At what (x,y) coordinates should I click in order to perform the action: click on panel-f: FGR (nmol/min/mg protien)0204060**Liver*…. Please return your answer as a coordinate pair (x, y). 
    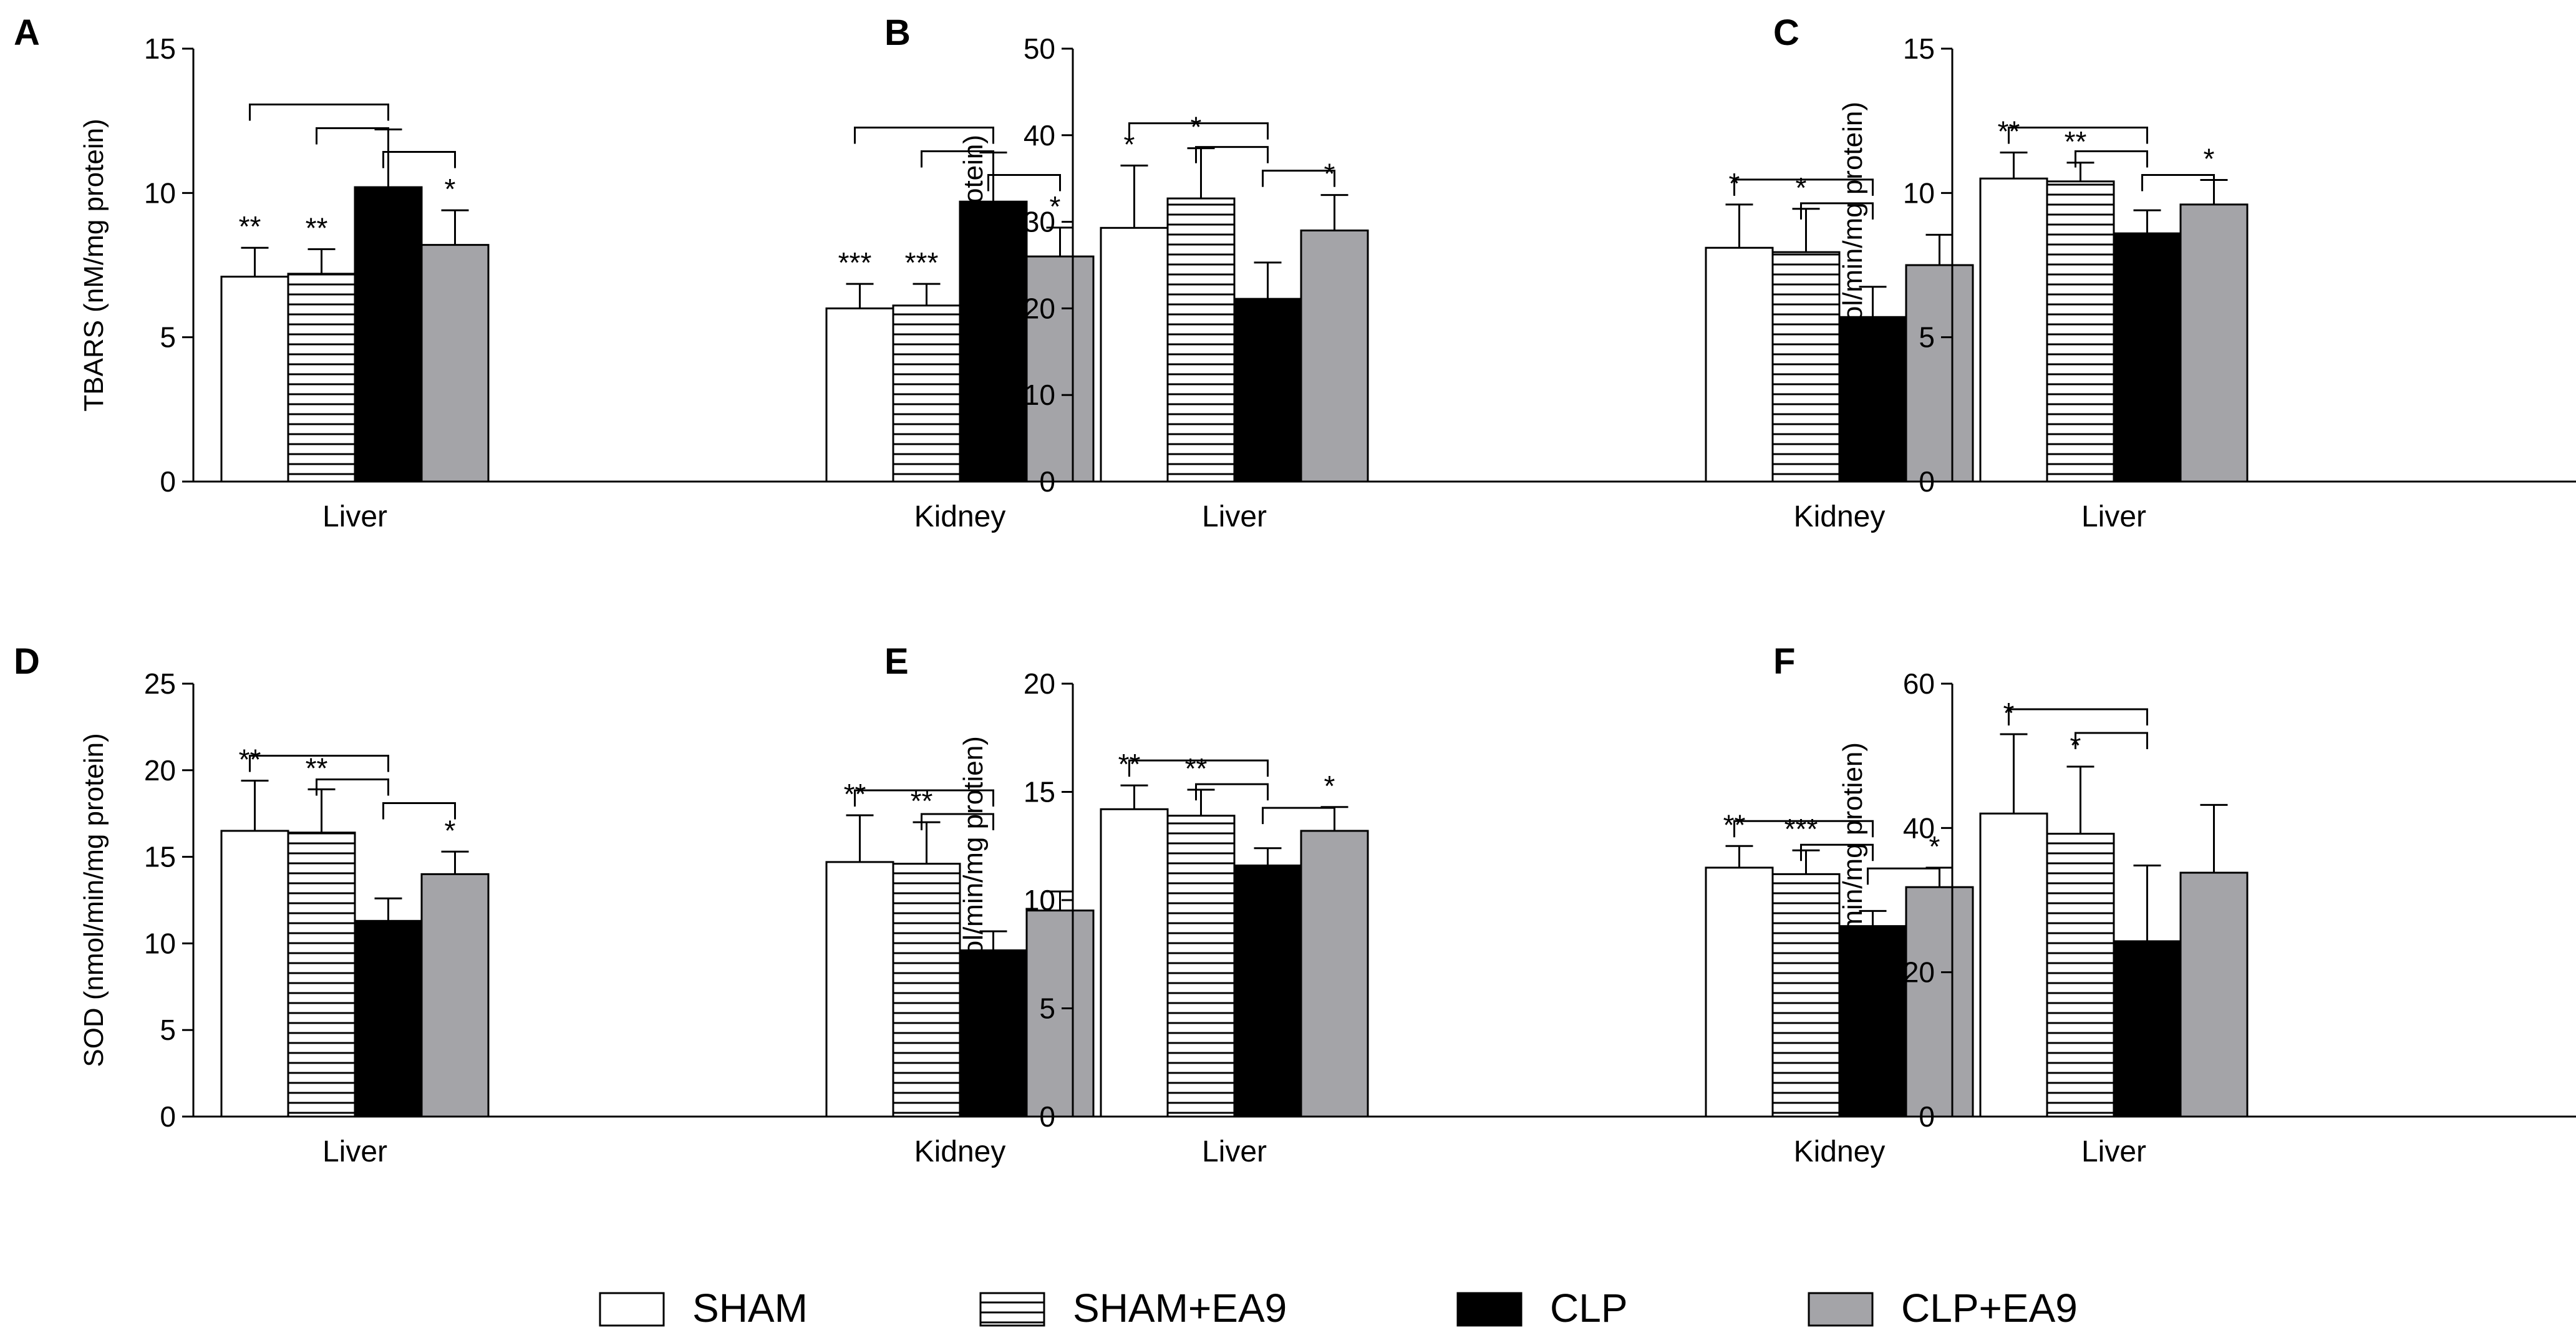
    Looking at the image, I should click on (2174, 905).